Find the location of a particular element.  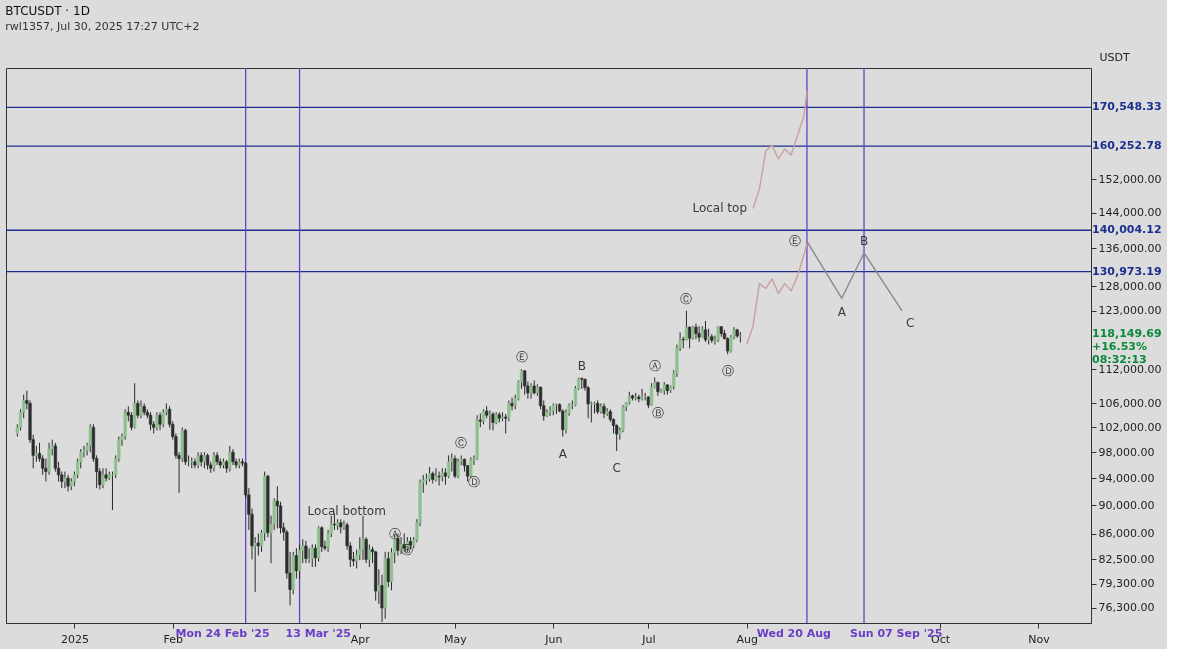

chart-title: BTCUSDT · 1D is located at coordinates (47, 11).